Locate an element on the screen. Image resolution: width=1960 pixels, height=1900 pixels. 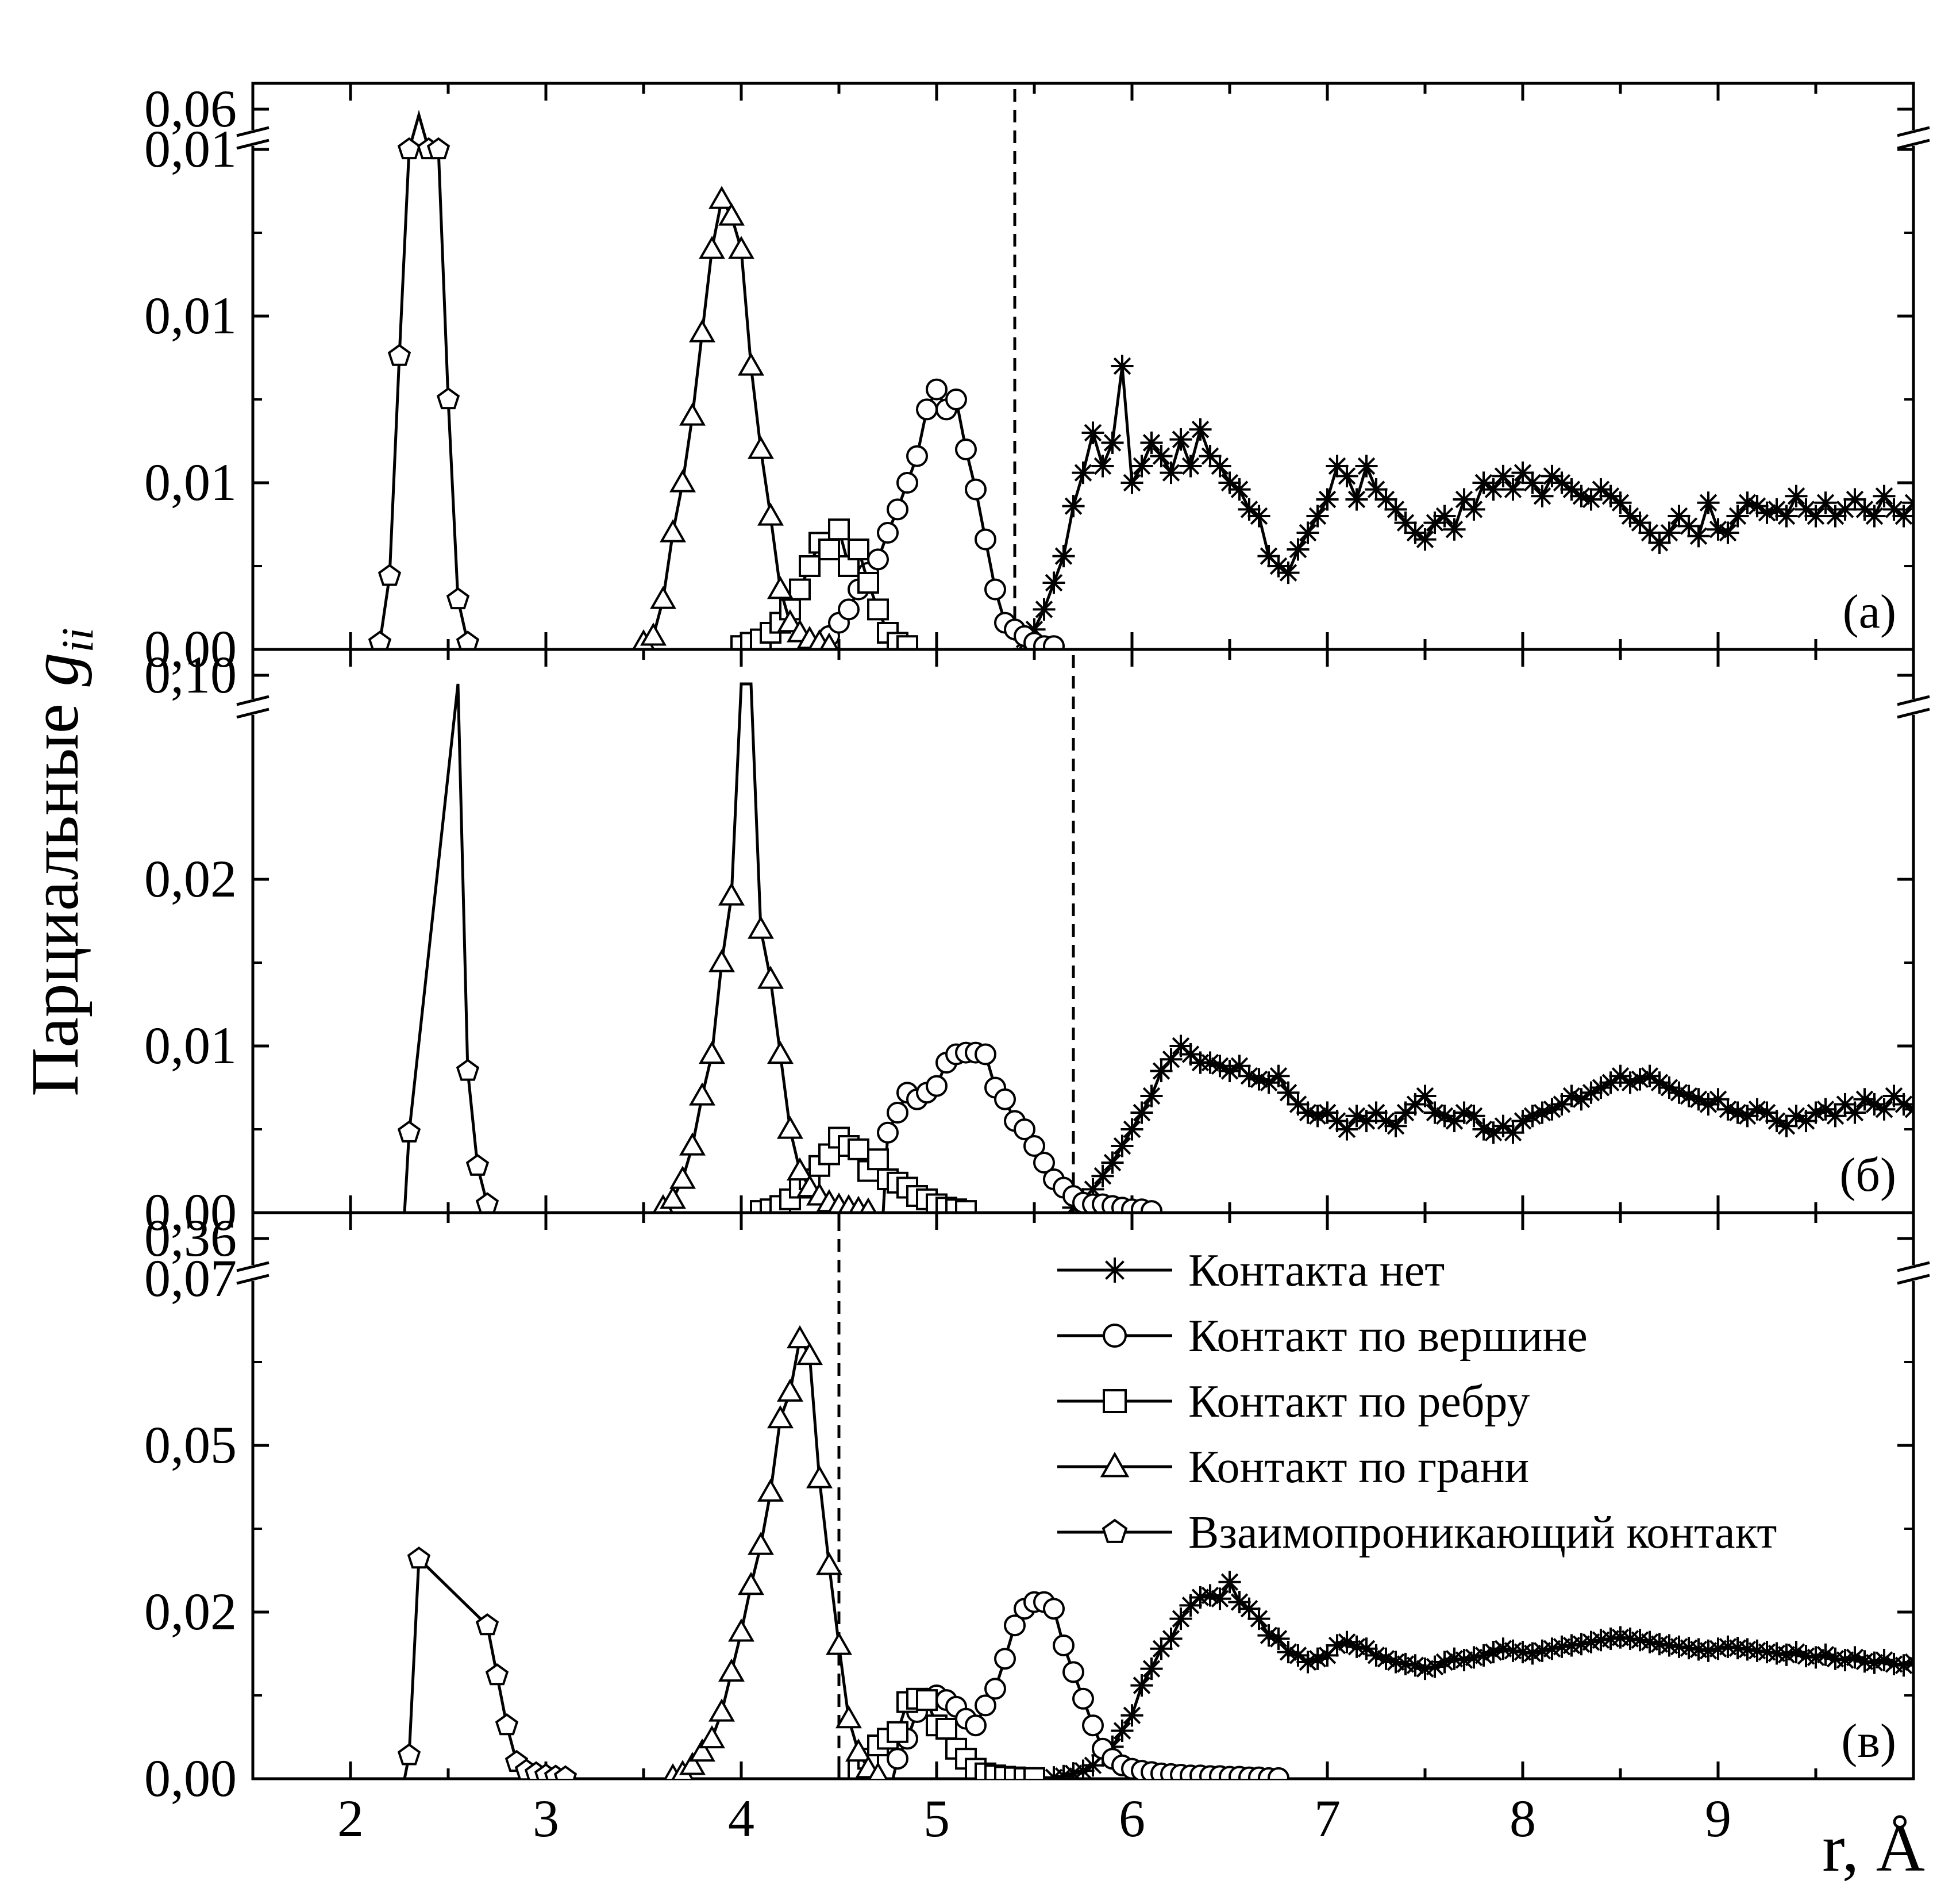
y-axis-label-symbol: g is located at coordinates (55, 670).